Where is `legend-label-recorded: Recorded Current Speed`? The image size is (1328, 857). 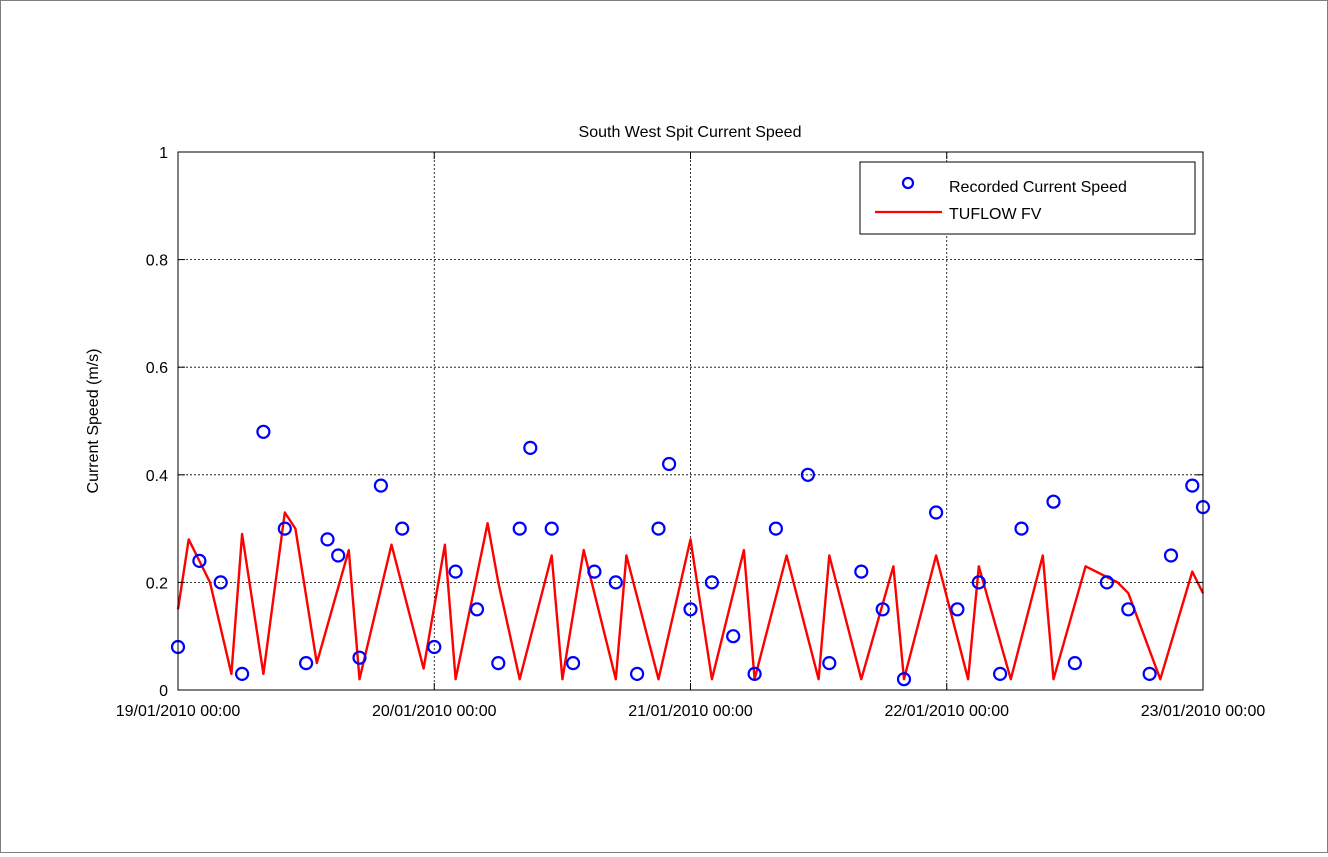 legend-label-recorded: Recorded Current Speed is located at coordinates (1038, 187).